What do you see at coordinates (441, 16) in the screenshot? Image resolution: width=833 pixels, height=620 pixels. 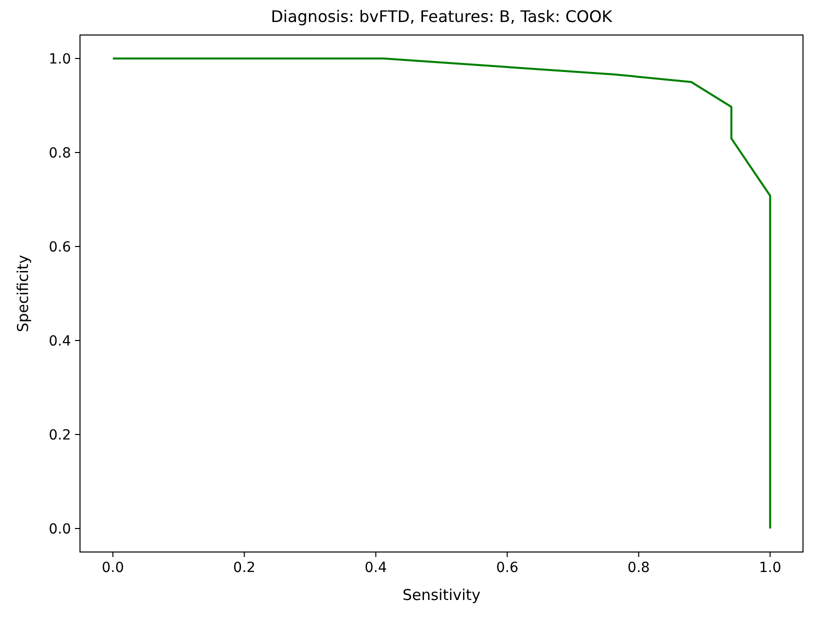 I see `chart-title: Diagnosis: bvFTD, Features: B, Task: COOK` at bounding box center [441, 16].